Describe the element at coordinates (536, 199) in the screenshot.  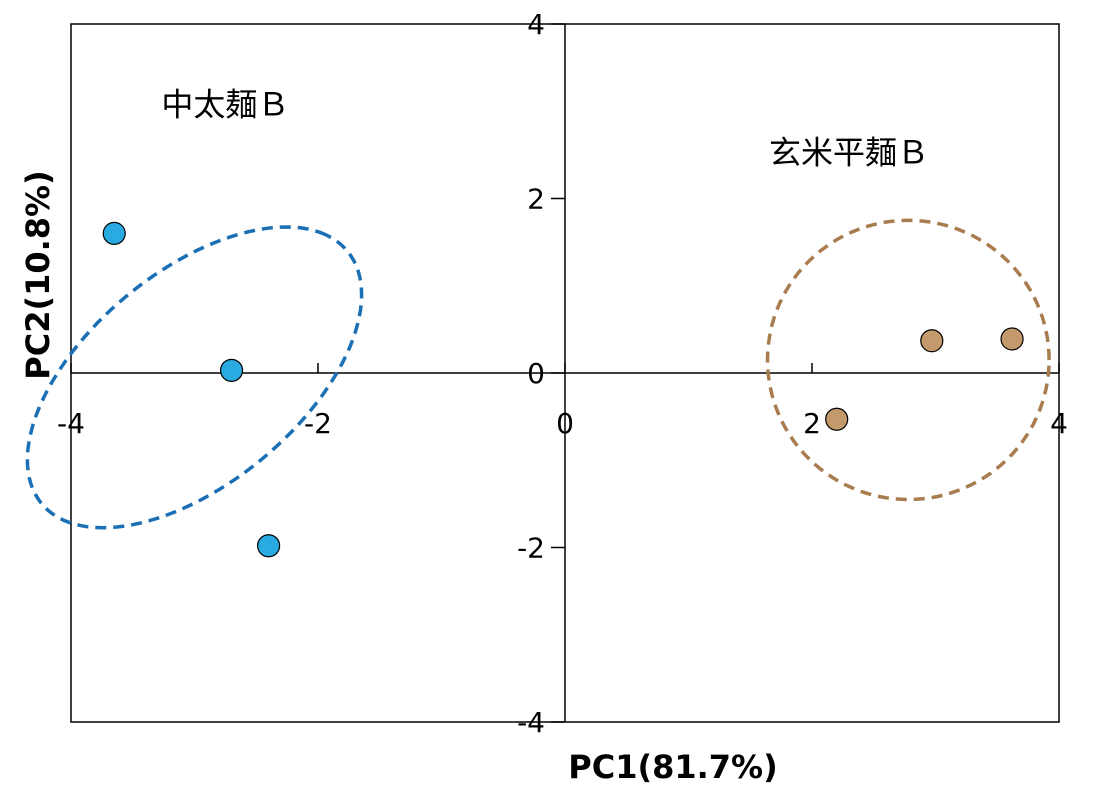
I see `y-tick-label: 2` at that location.